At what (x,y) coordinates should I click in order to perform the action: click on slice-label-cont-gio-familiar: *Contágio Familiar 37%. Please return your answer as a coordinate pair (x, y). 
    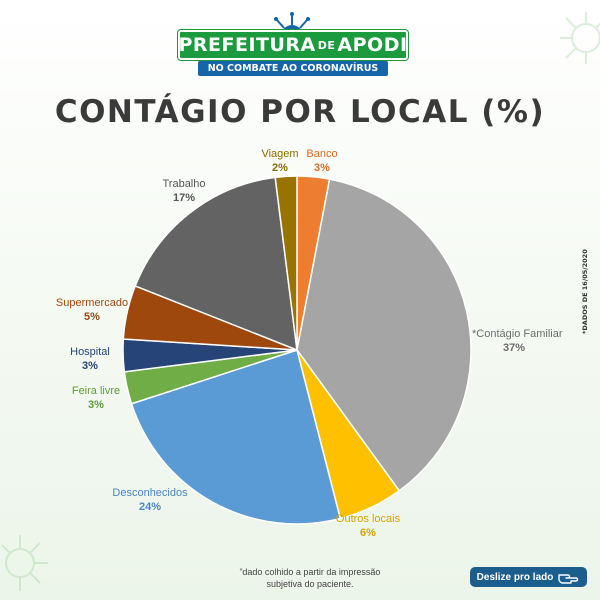
    Looking at the image, I should click on (517, 341).